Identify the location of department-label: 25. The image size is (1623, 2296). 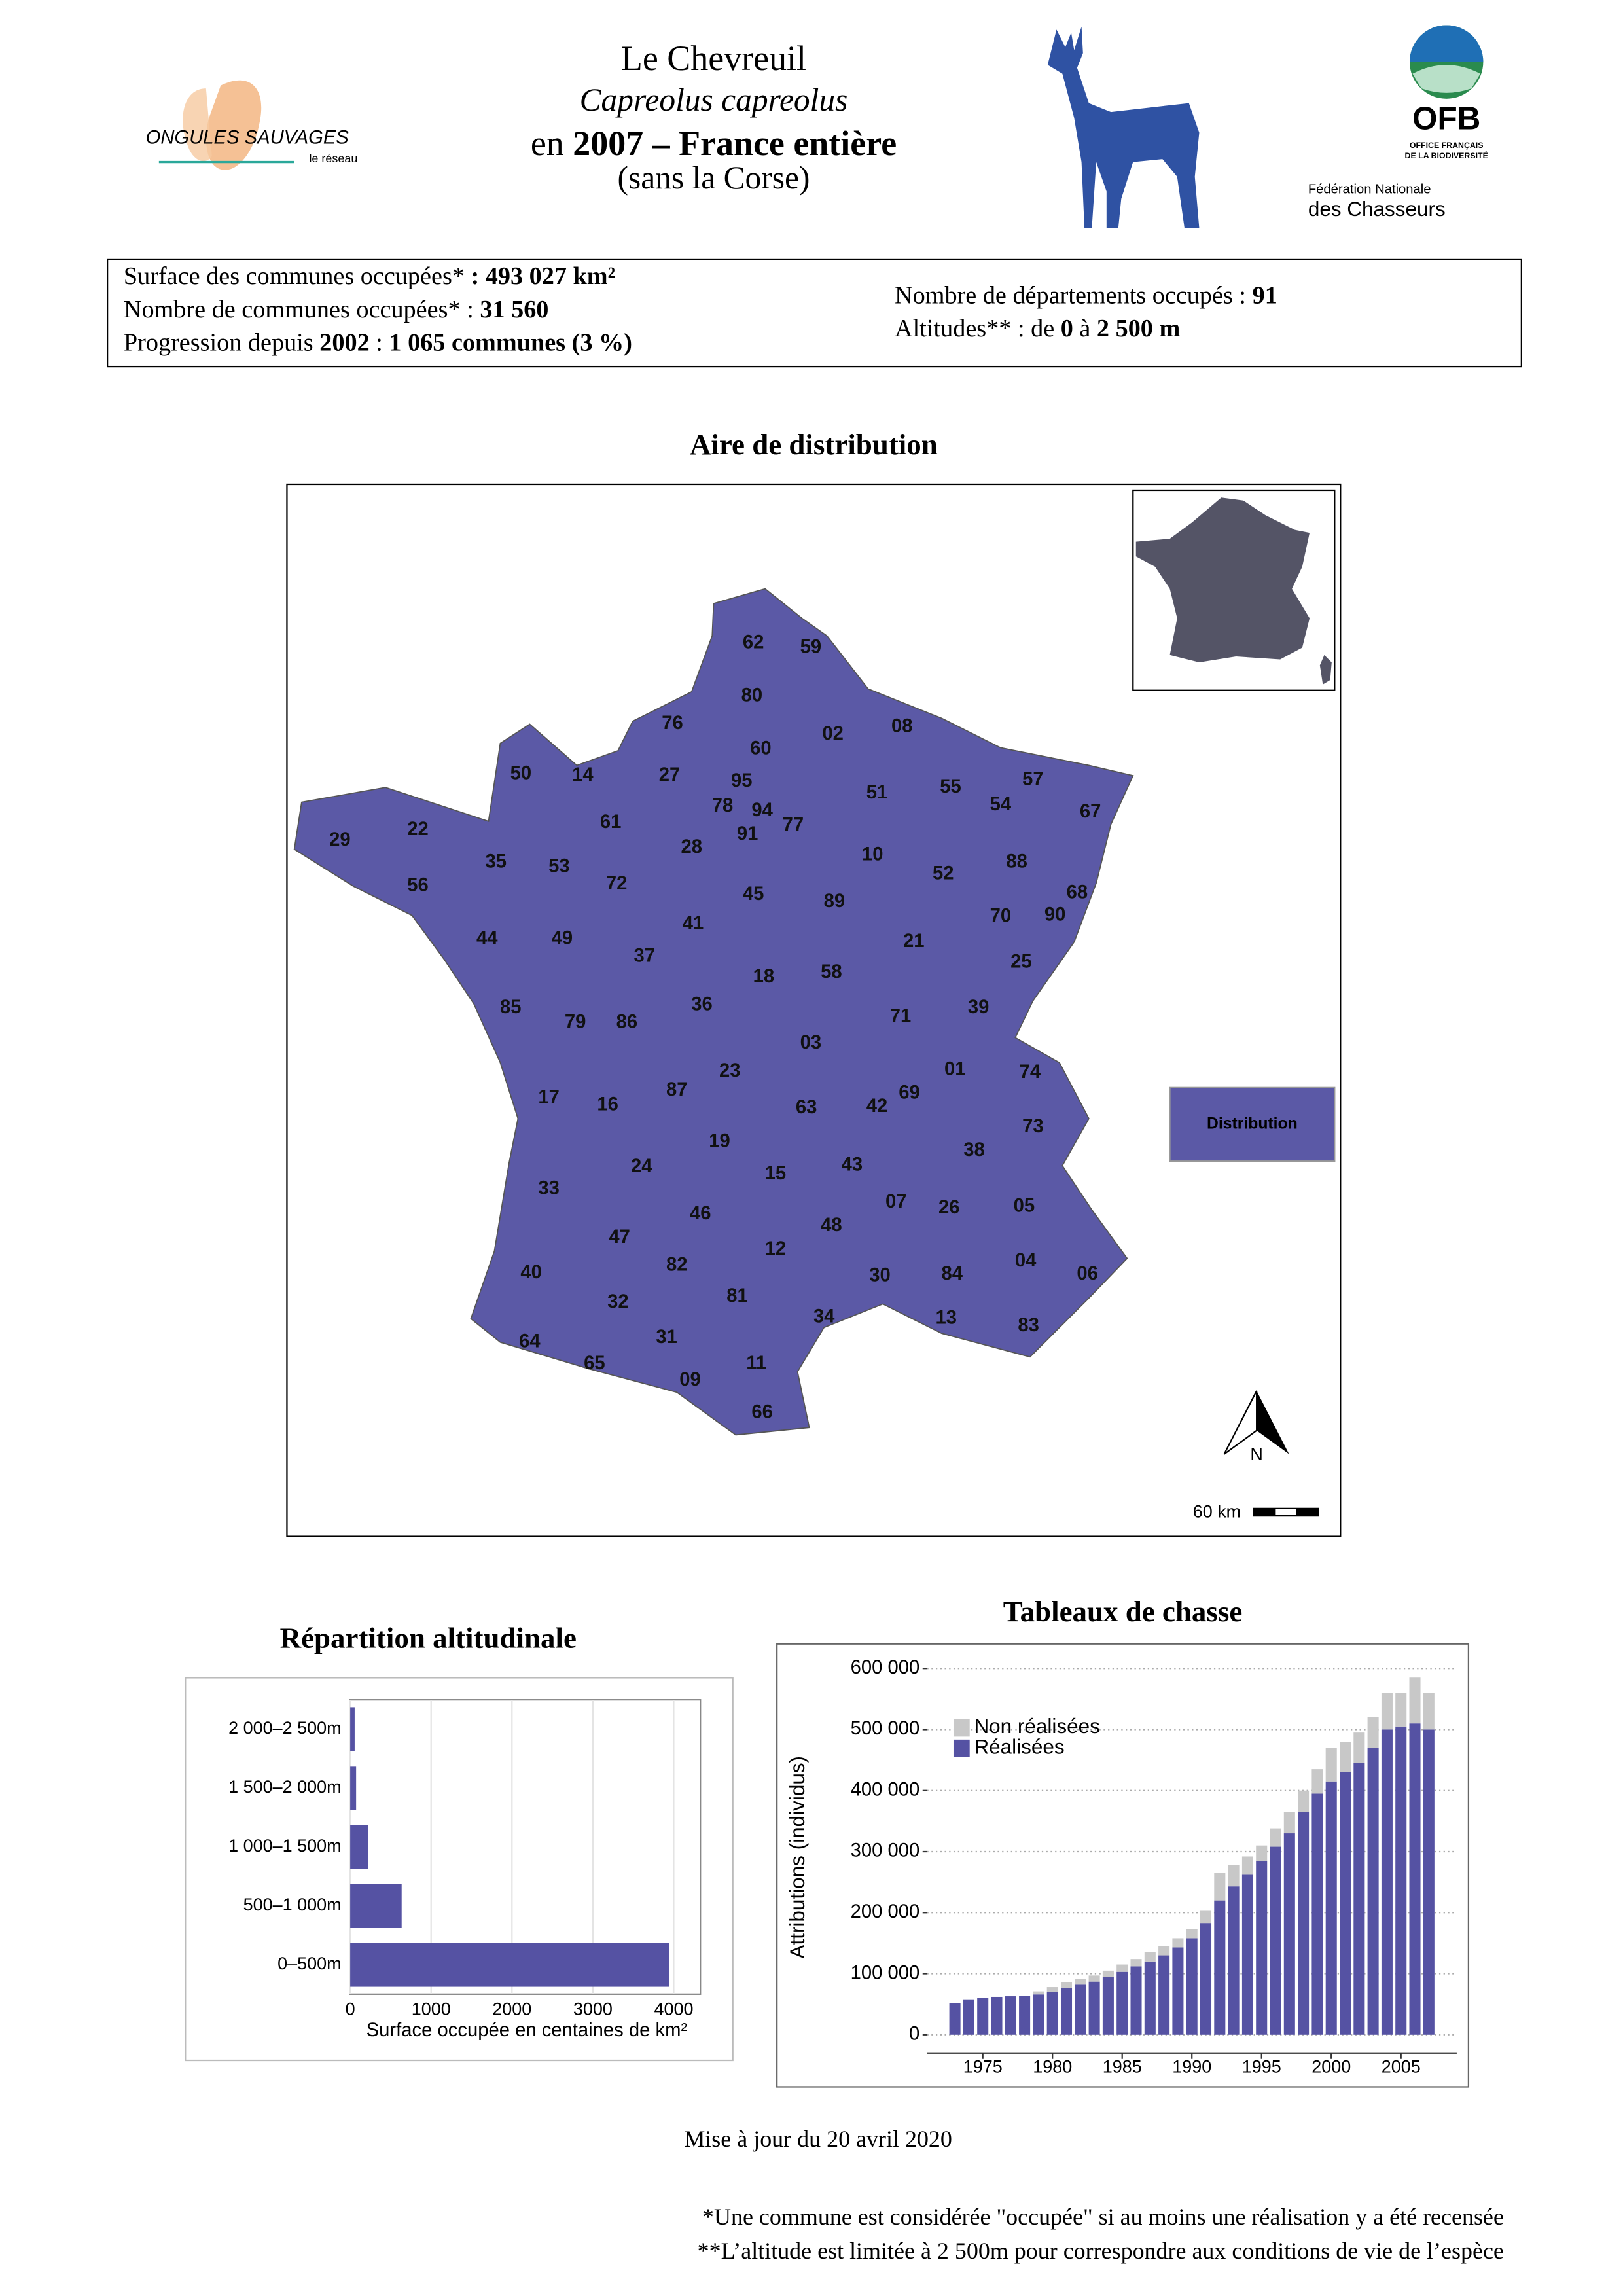
(1021, 961).